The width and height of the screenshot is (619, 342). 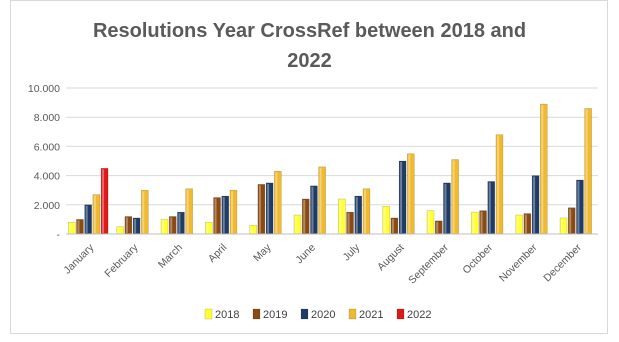 I want to click on x-tick-label: March, so click(x=170, y=256).